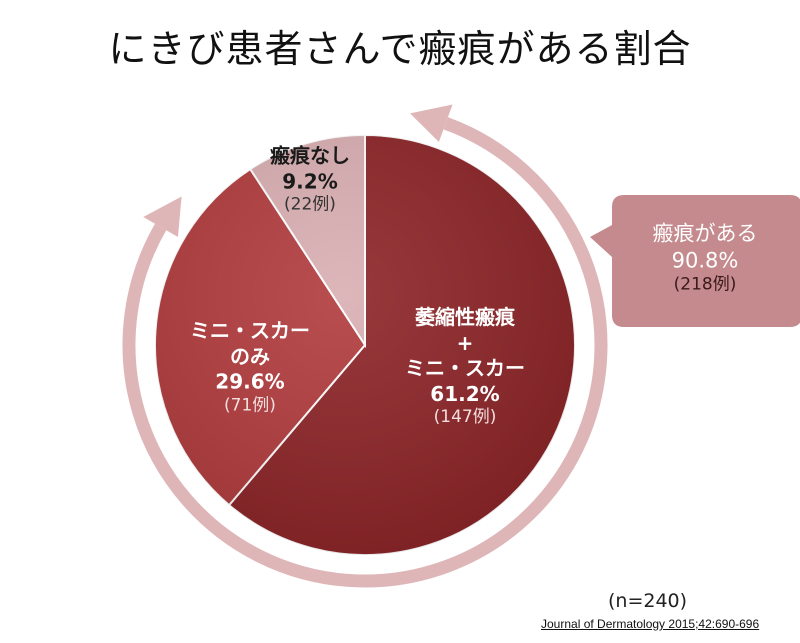 The width and height of the screenshot is (800, 643). I want to click on slice-name-line: 萎縮性瘢痕, so click(465, 316).